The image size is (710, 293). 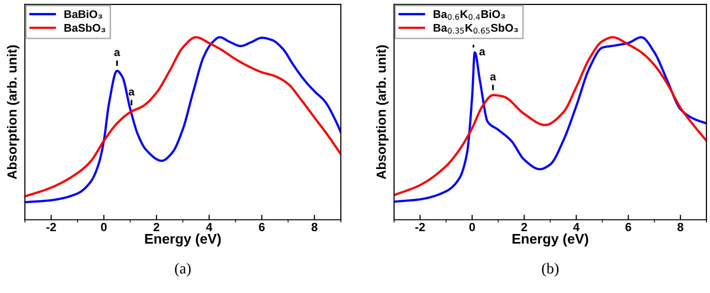 What do you see at coordinates (183, 269) in the screenshot?
I see `text: (a)` at bounding box center [183, 269].